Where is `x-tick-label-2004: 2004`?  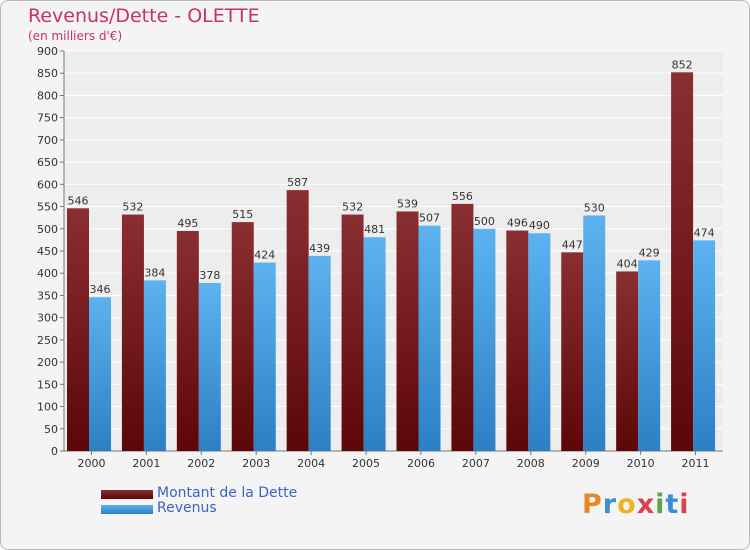
x-tick-label-2004: 2004 is located at coordinates (311, 463).